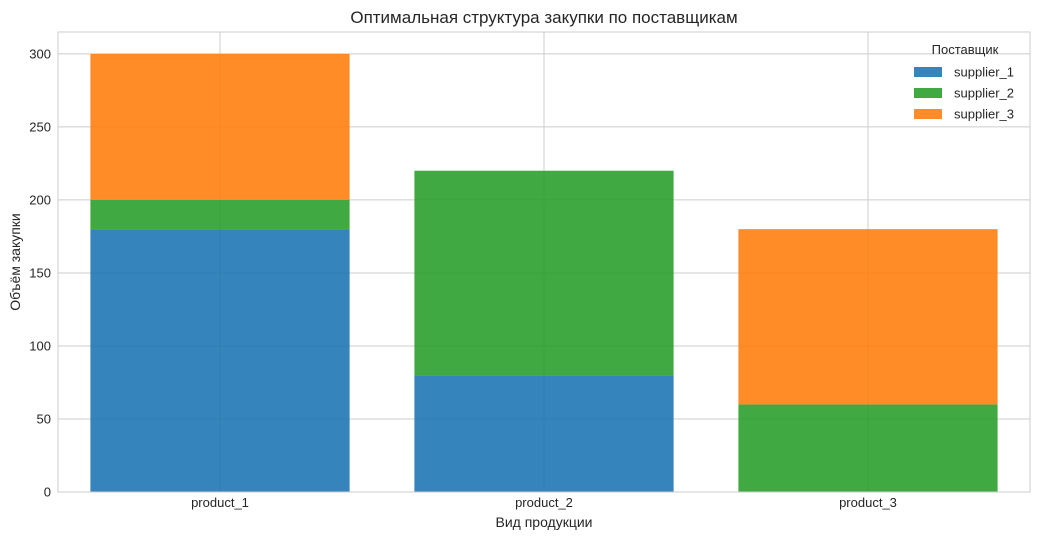 Image resolution: width=1039 pixels, height=540 pixels. Describe the element at coordinates (47, 492) in the screenshot. I see `y-tick-label: 0` at that location.